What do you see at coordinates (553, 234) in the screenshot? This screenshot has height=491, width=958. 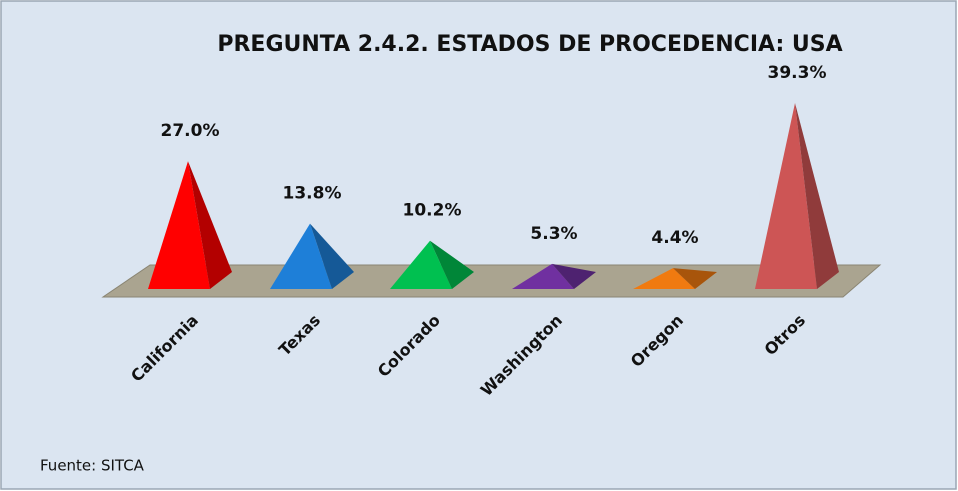 I see `data-label: 5.3%` at bounding box center [553, 234].